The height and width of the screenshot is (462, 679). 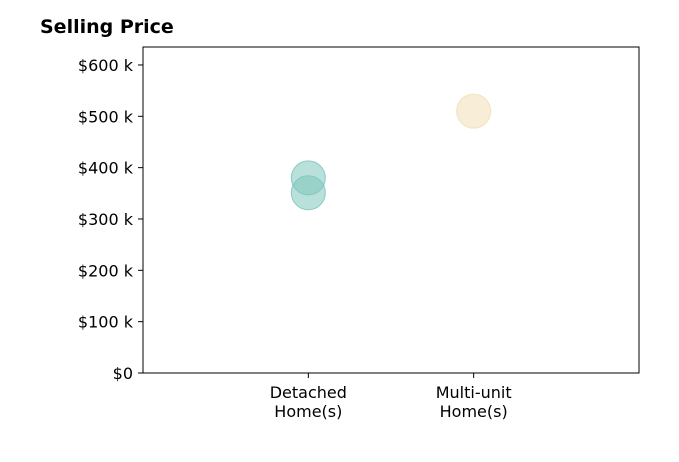 What do you see at coordinates (391, 397) in the screenshot?
I see `x-axis: Detached Home(s) Multi-unit Home(s)` at bounding box center [391, 397].